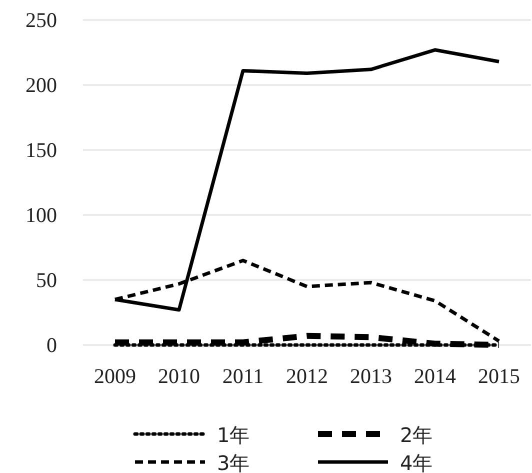  I want to click on x-tick-label: 2015, so click(499, 376).